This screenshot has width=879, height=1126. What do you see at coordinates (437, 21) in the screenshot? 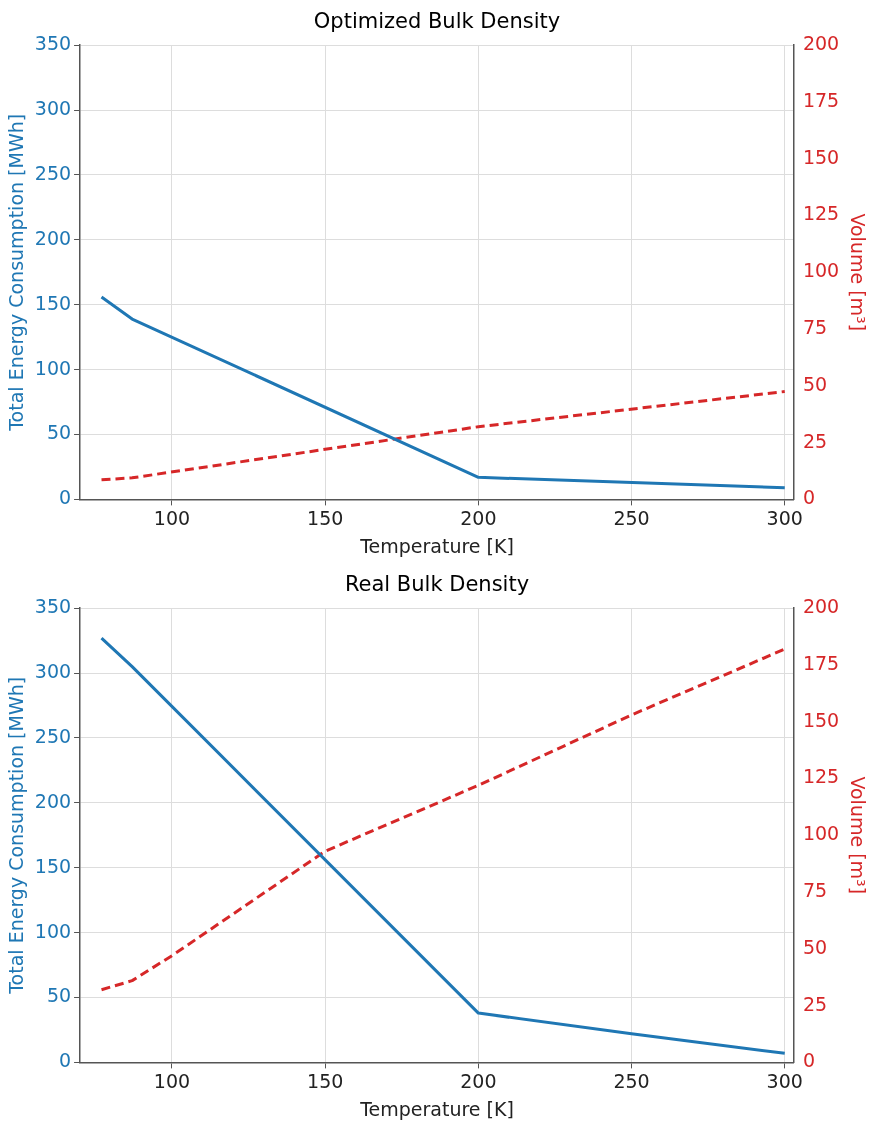
I see `chart-title: Optimized Bulk Density` at bounding box center [437, 21].